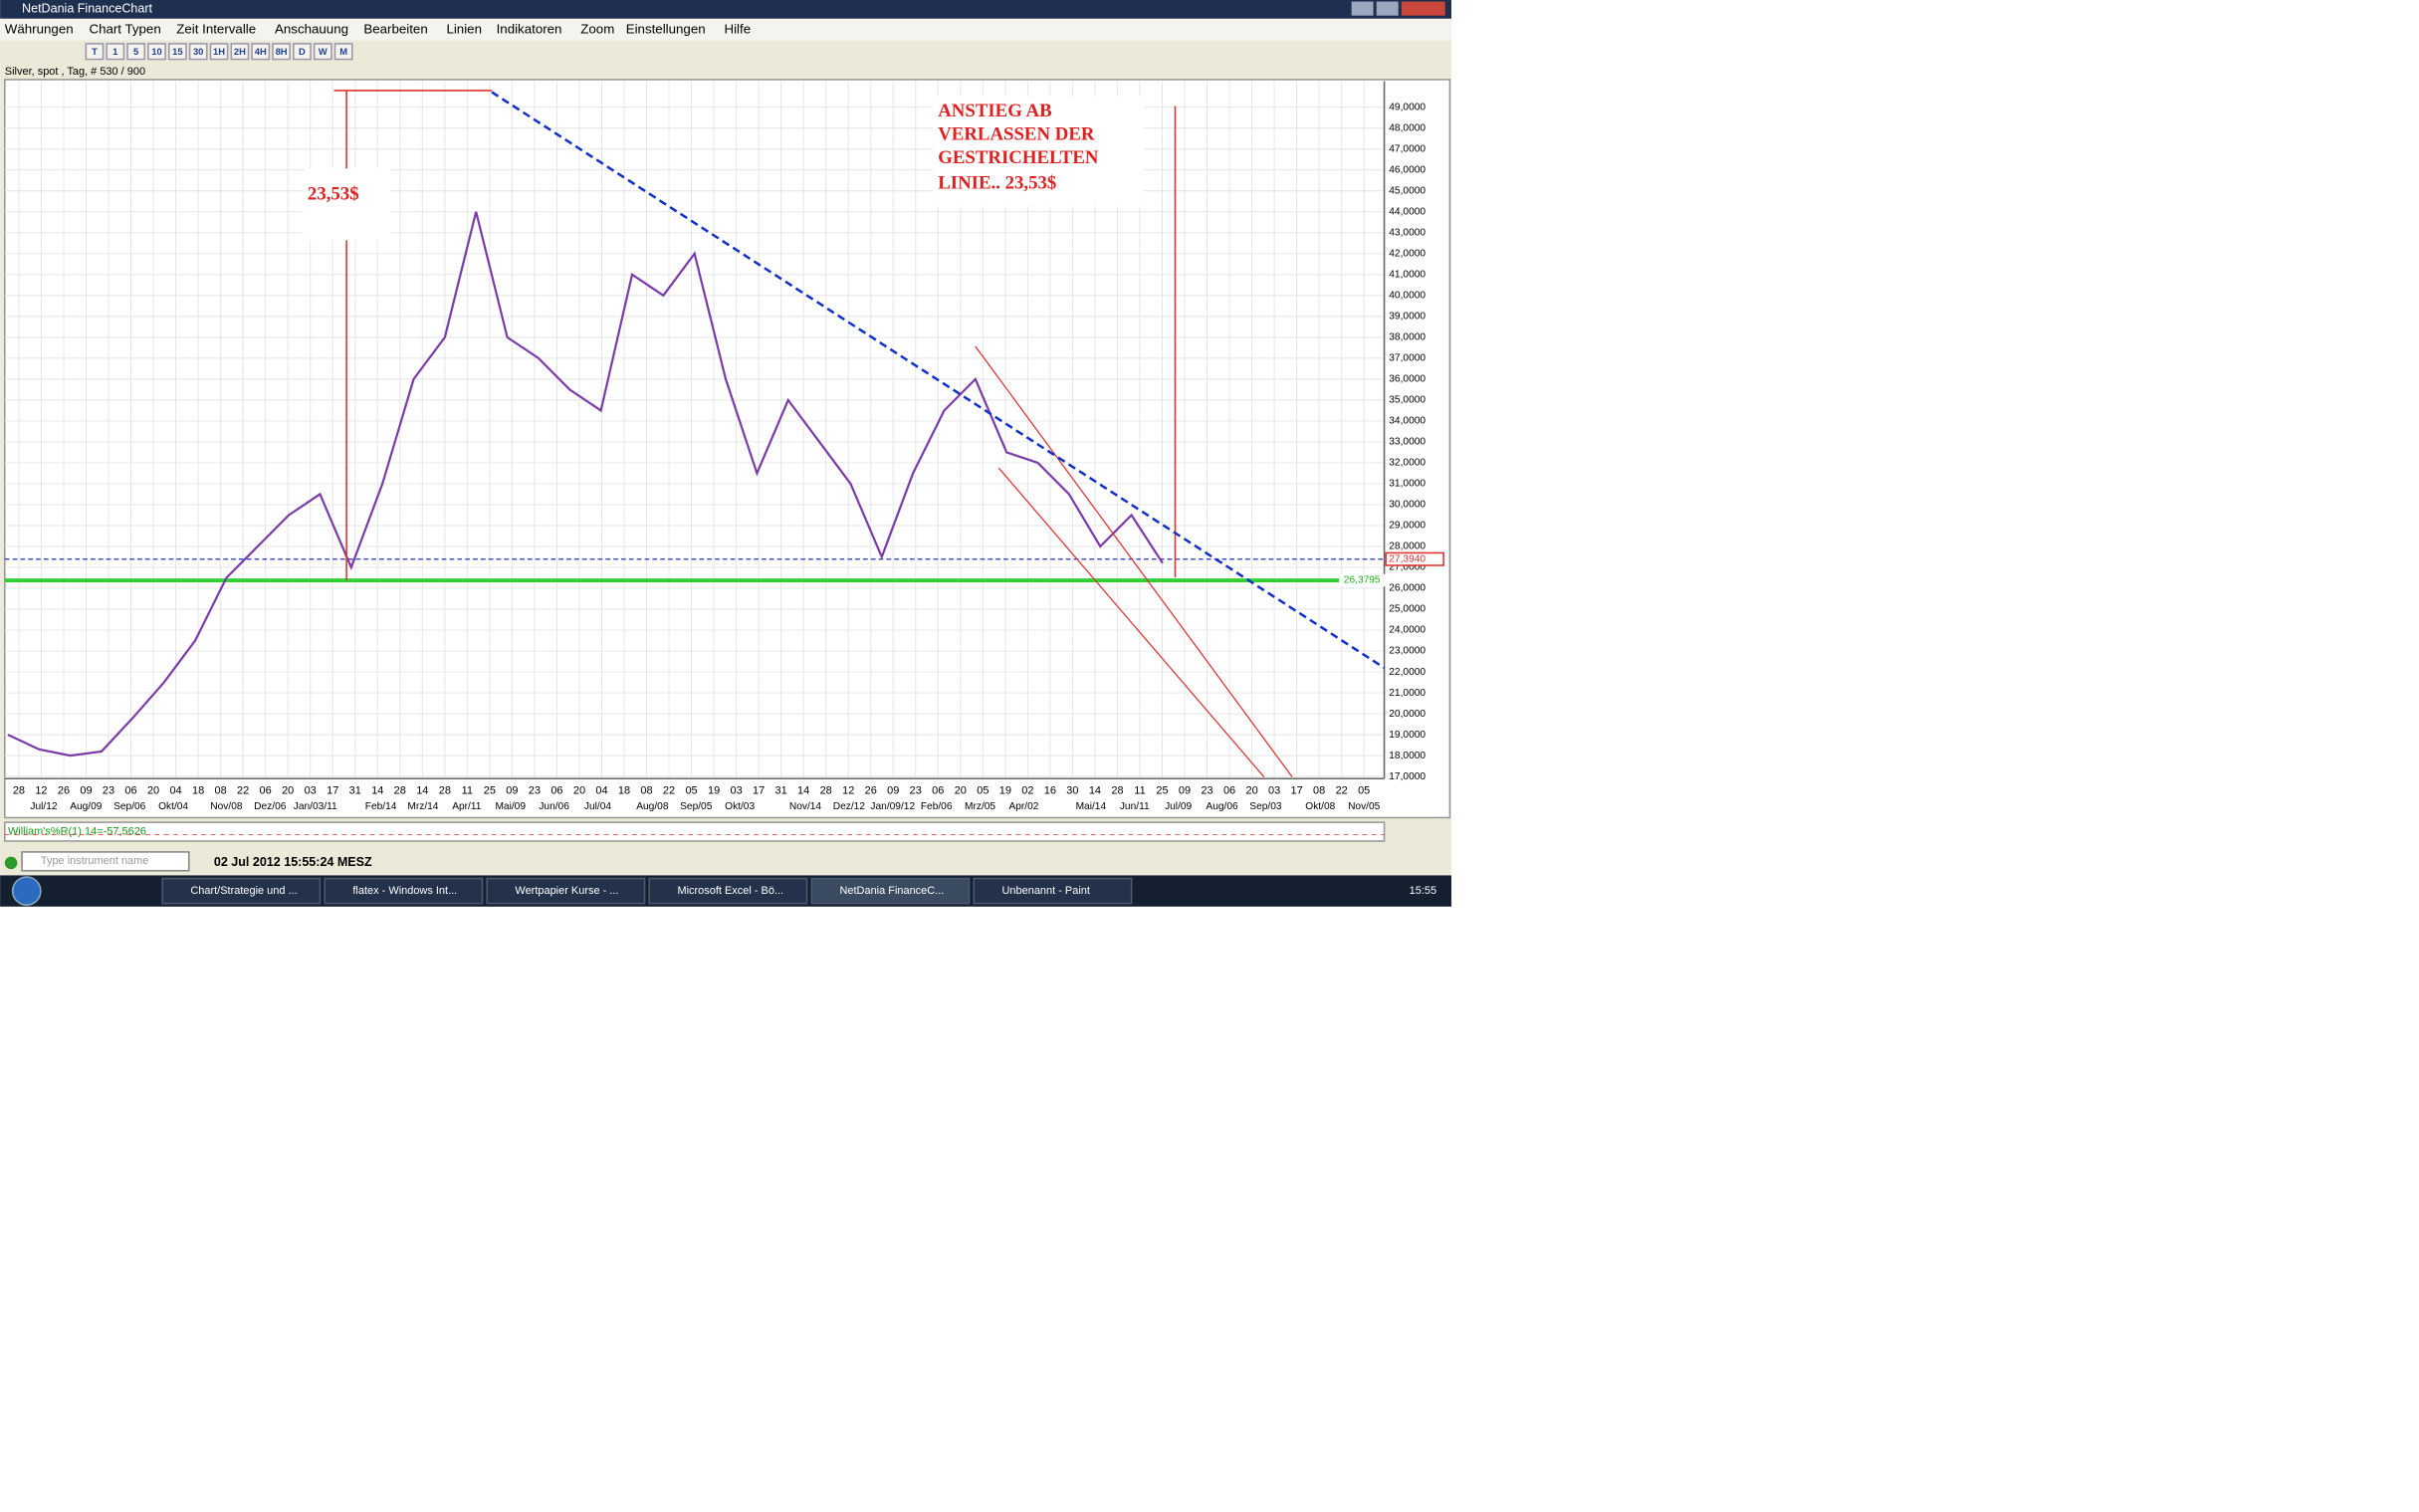  Describe the element at coordinates (597, 806) in the screenshot. I see `x-month-label: Jul/04` at that location.